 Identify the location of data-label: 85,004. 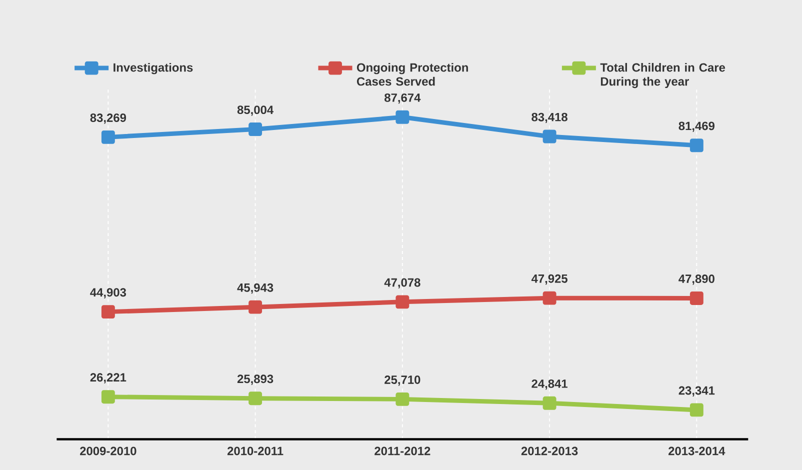
(255, 110).